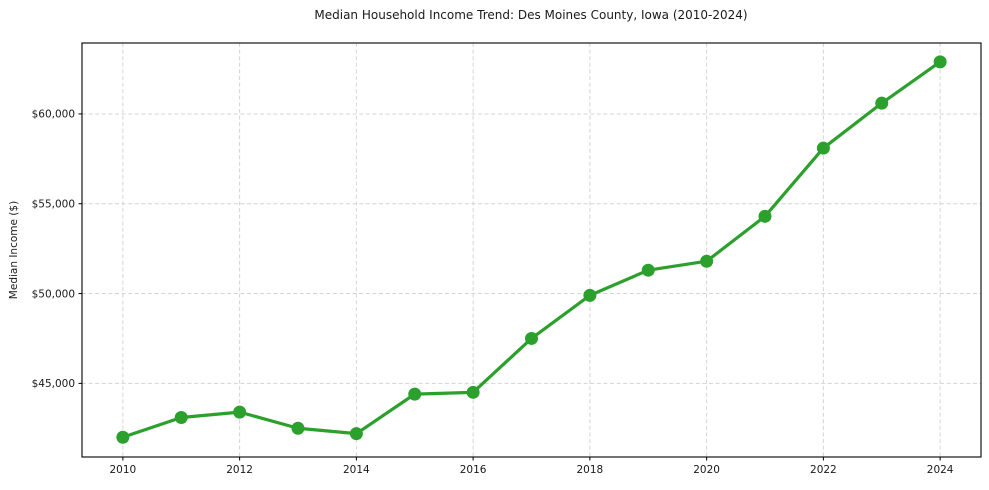 The width and height of the screenshot is (989, 490). What do you see at coordinates (356, 434) in the screenshot?
I see `data-point-2014` at bounding box center [356, 434].